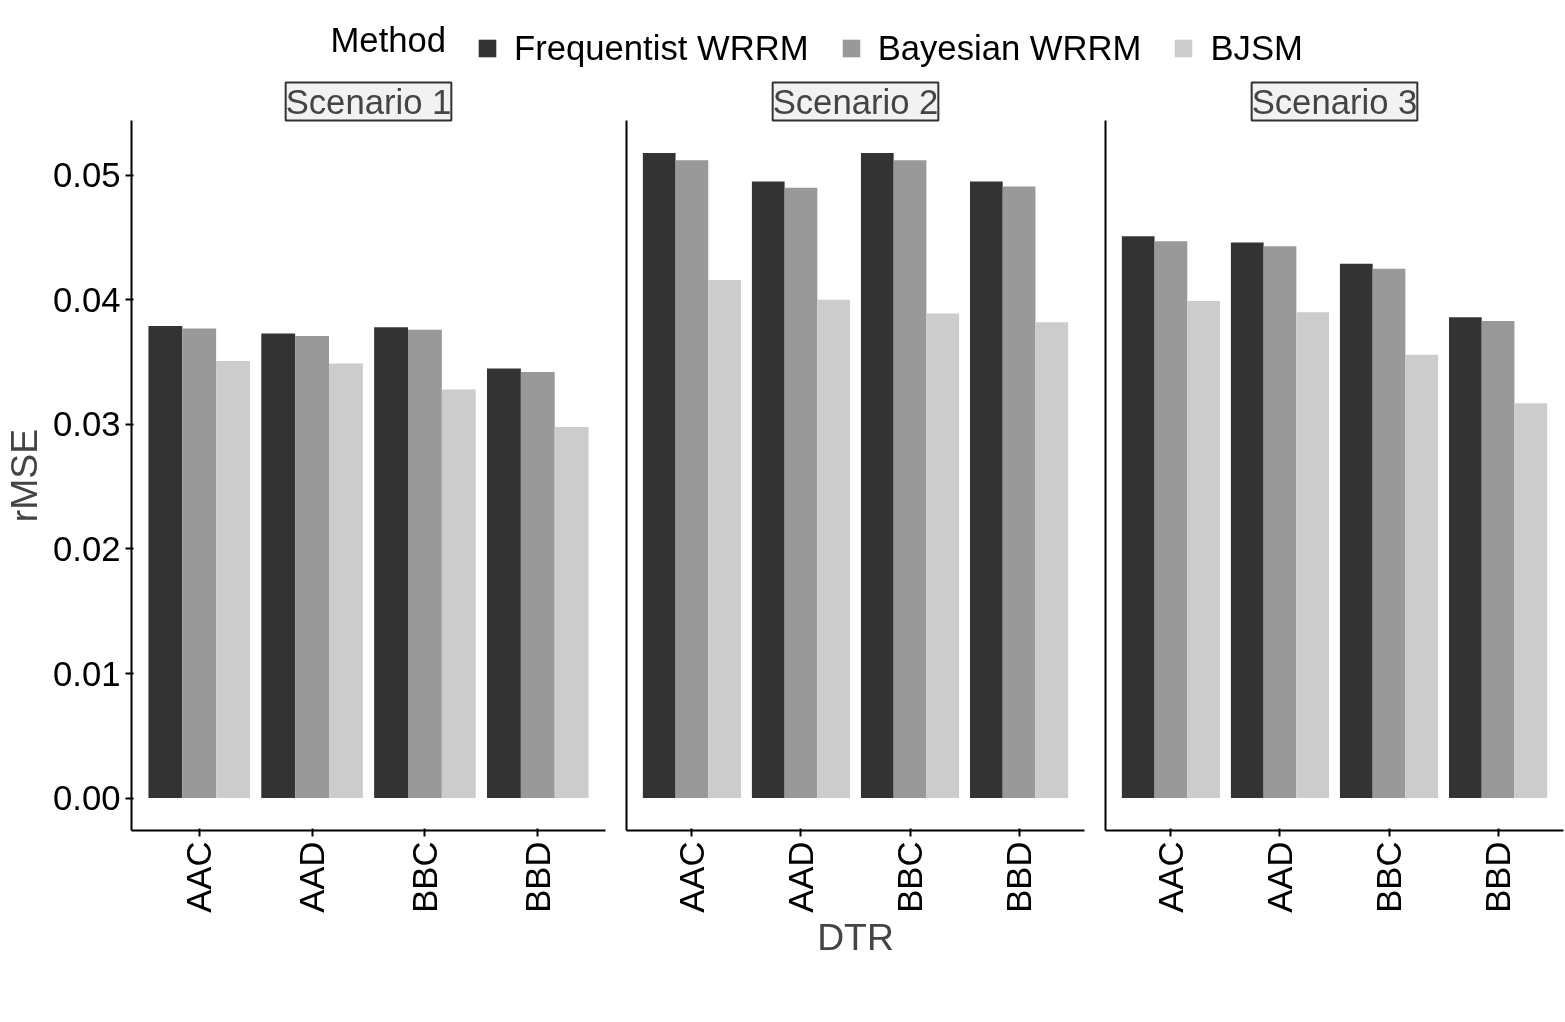 The image size is (1565, 1022). What do you see at coordinates (1009, 48) in the screenshot?
I see `legend-label: Bayesian WRRM` at bounding box center [1009, 48].